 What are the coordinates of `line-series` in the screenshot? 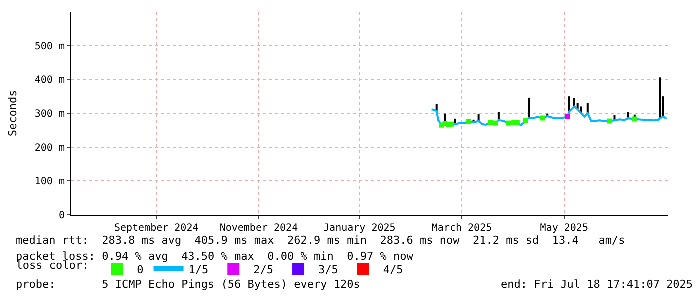 It's located at (549, 116).